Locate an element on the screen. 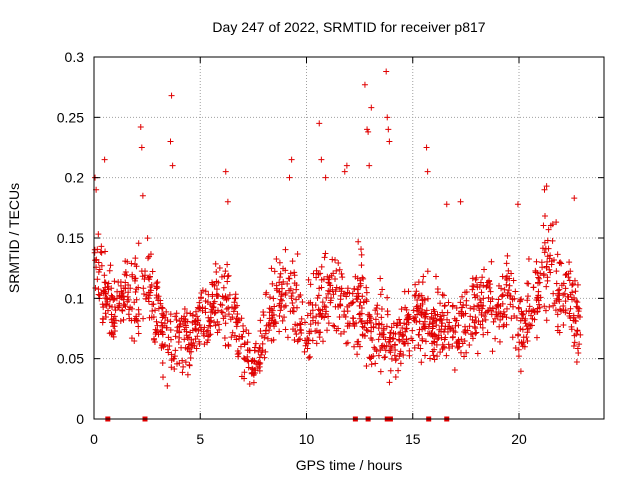  x-tick-label: 10 is located at coordinates (307, 439).